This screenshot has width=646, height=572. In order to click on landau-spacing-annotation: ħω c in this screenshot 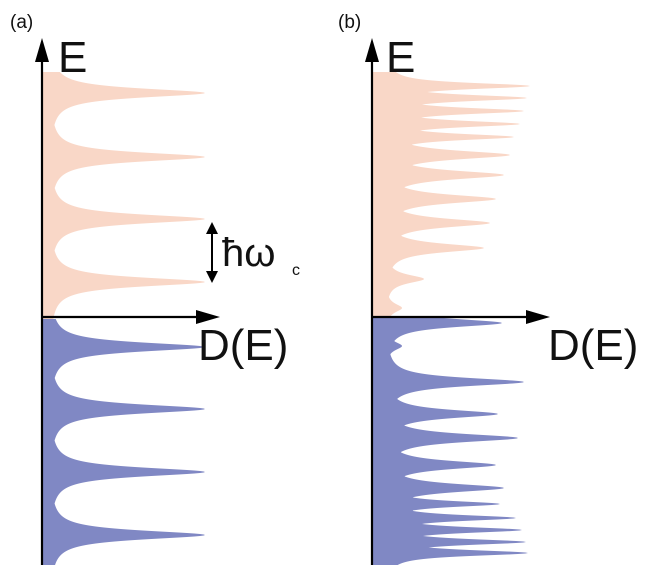, I will do `click(253, 252)`.